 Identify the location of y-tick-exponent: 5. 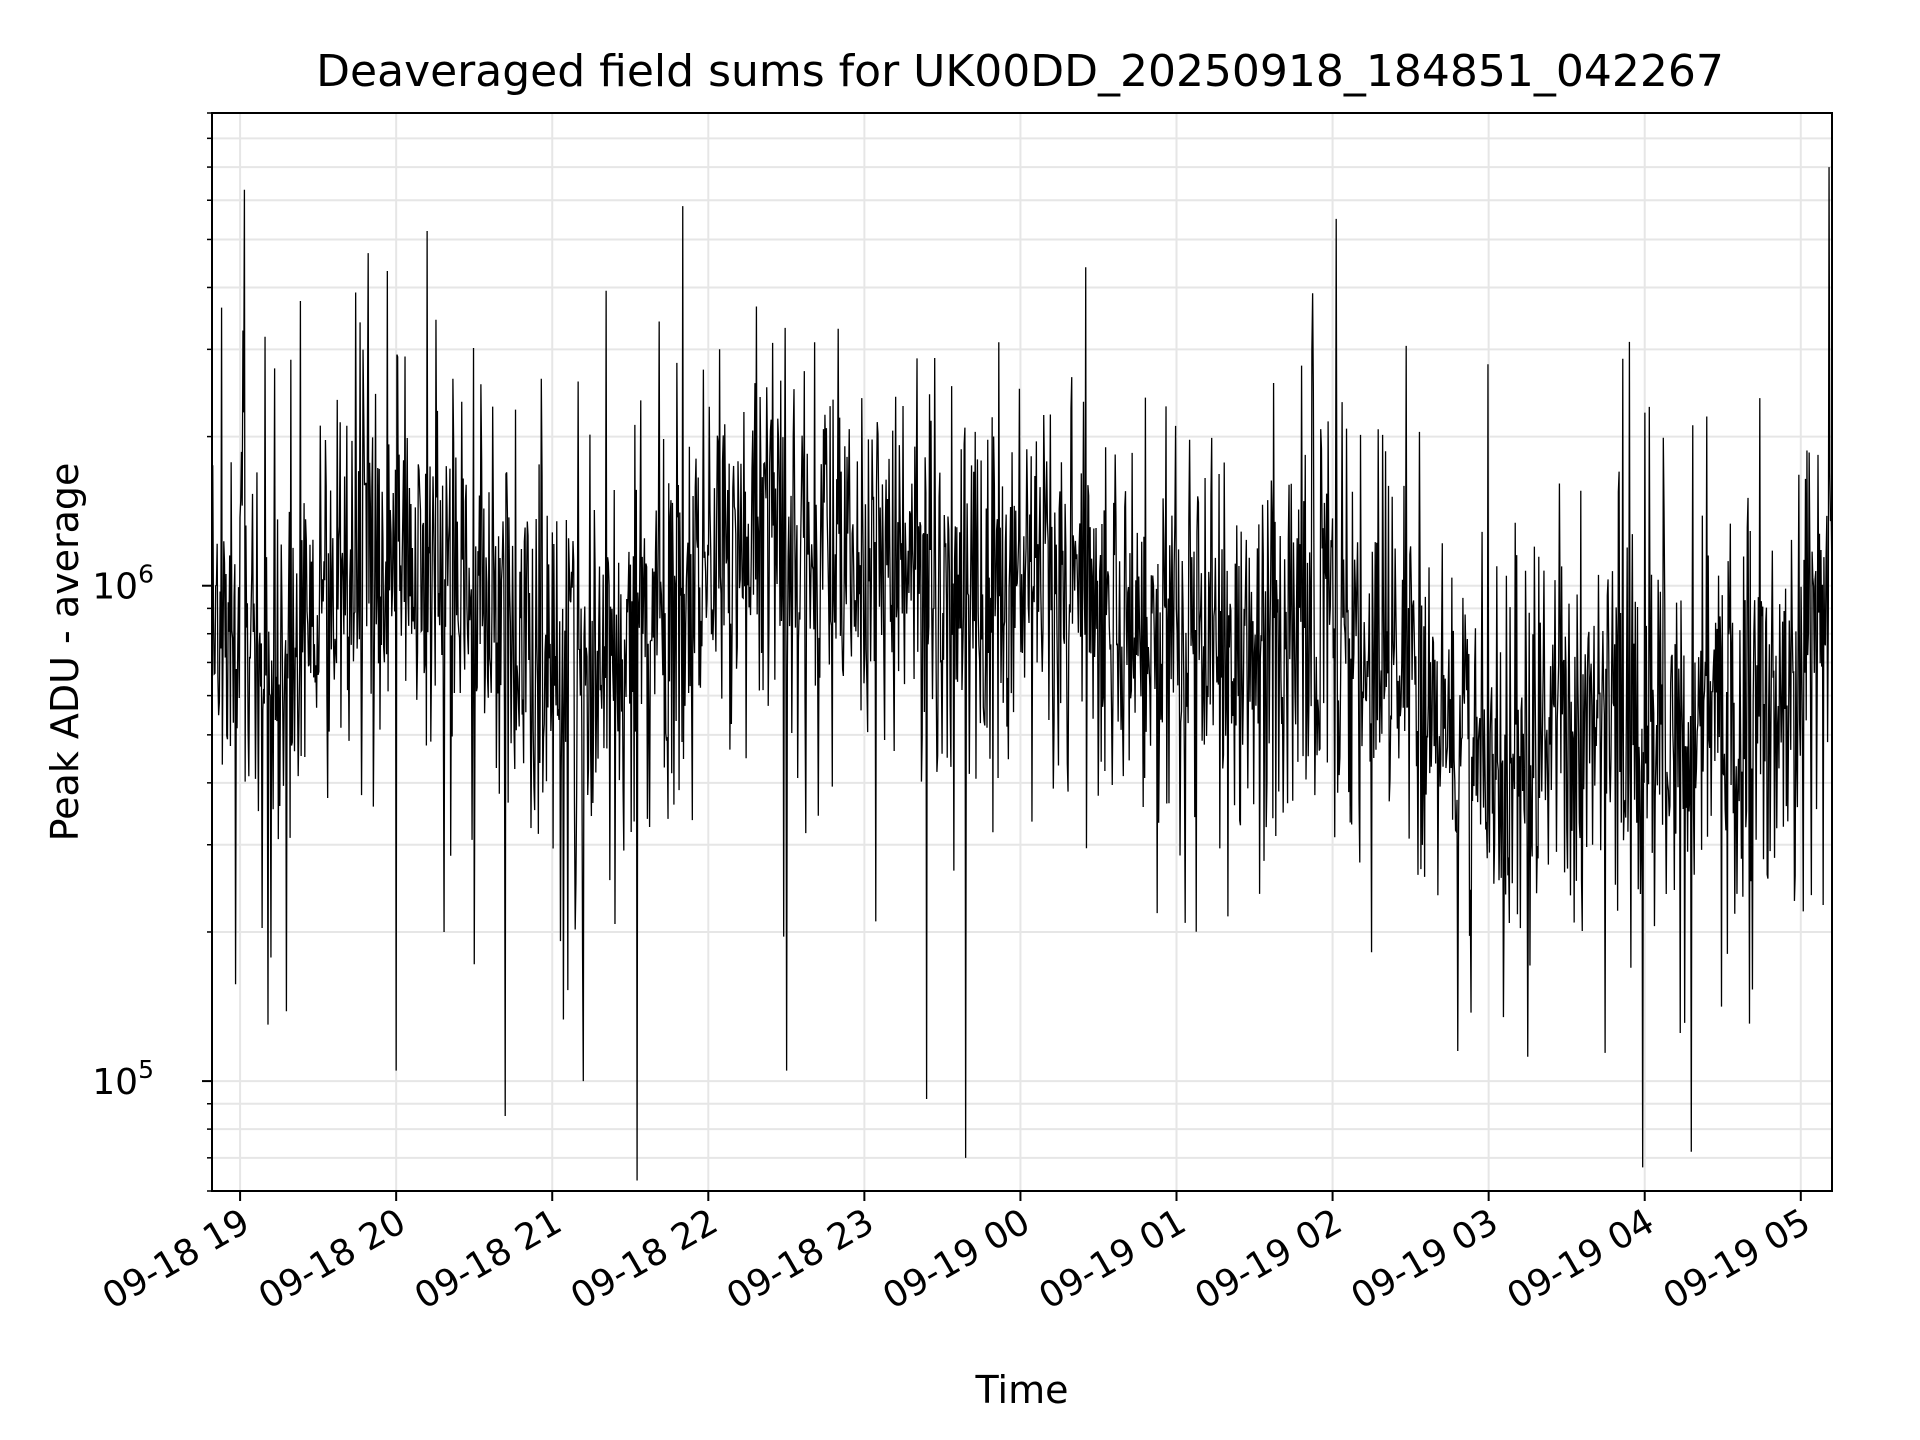
(146, 1069).